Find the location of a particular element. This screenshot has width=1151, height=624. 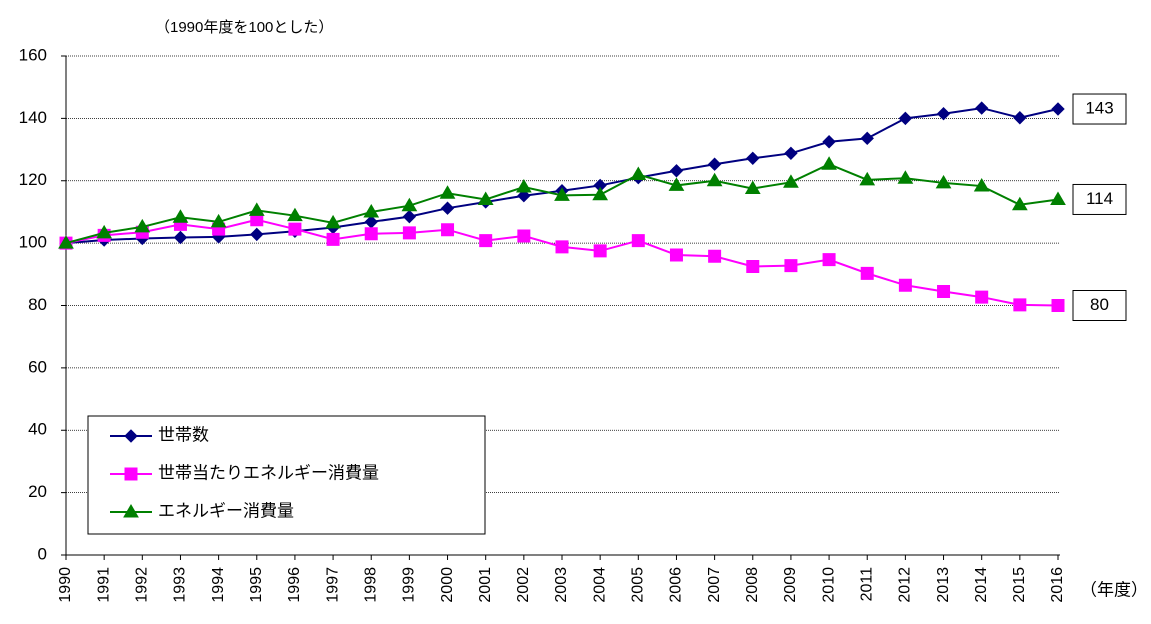

x-tick-label: 2010 is located at coordinates (828, 585).